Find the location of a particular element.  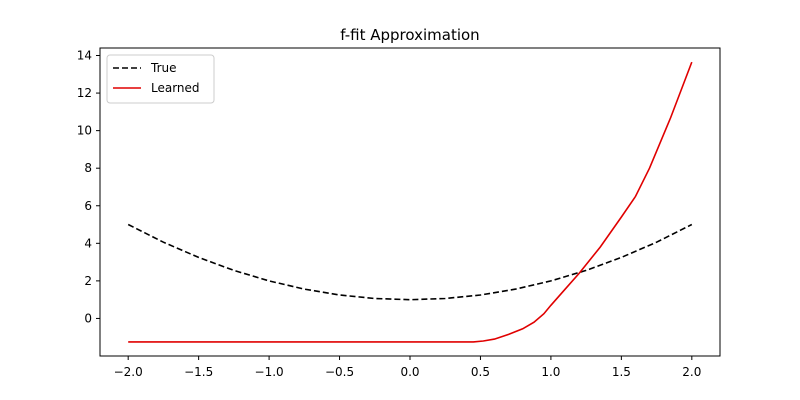

x-tick-label: 1.0 is located at coordinates (550, 372).